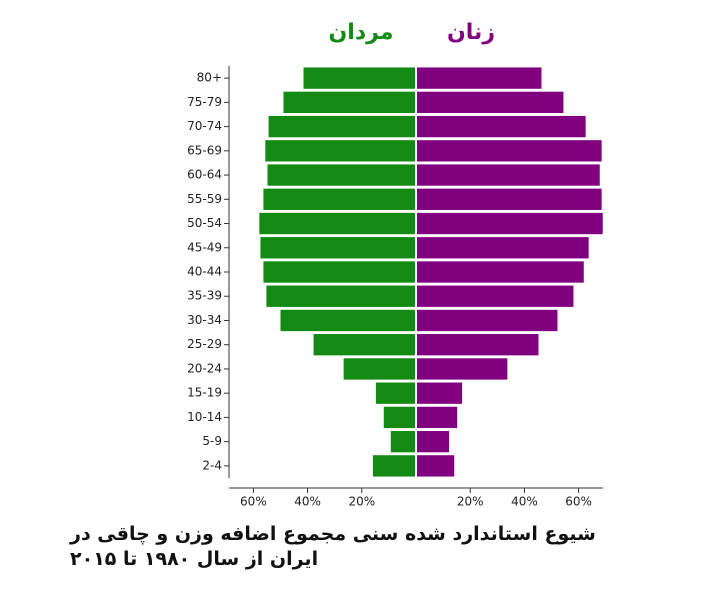 The image size is (720, 600). Describe the element at coordinates (204, 247) in the screenshot. I see `y-tick-label: 45-49` at that location.